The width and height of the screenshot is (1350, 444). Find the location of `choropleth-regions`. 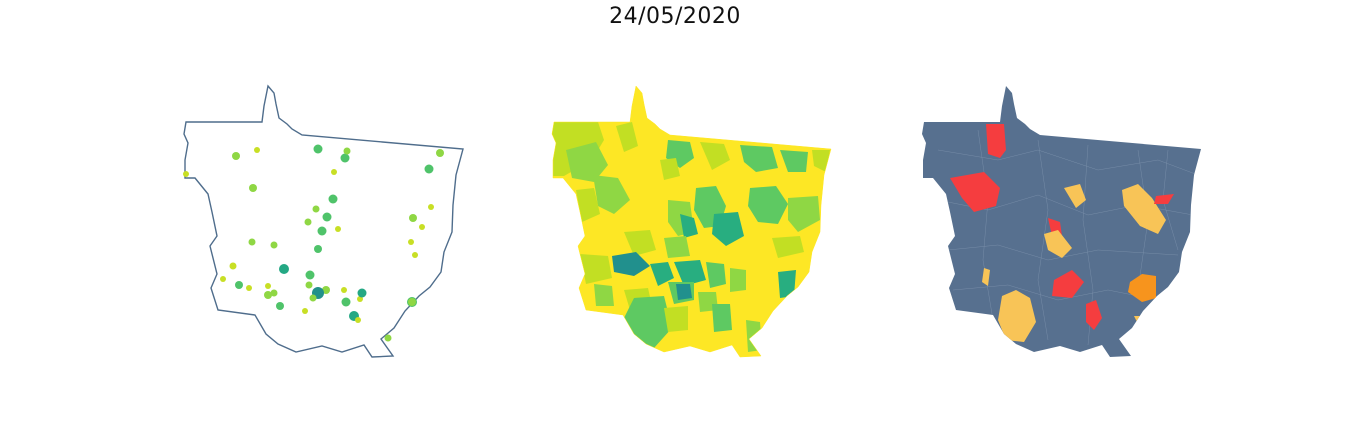

choropleth-regions is located at coordinates (691, 237).